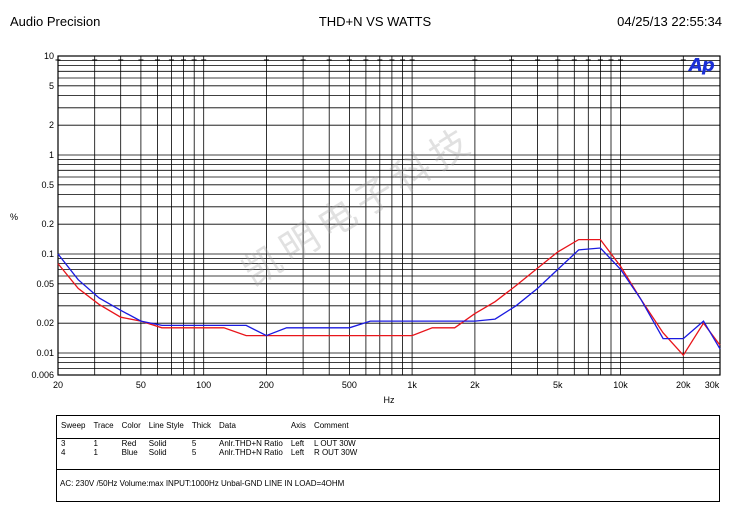  Describe the element at coordinates (63, 452) in the screenshot. I see `legend-cell: 4` at that location.